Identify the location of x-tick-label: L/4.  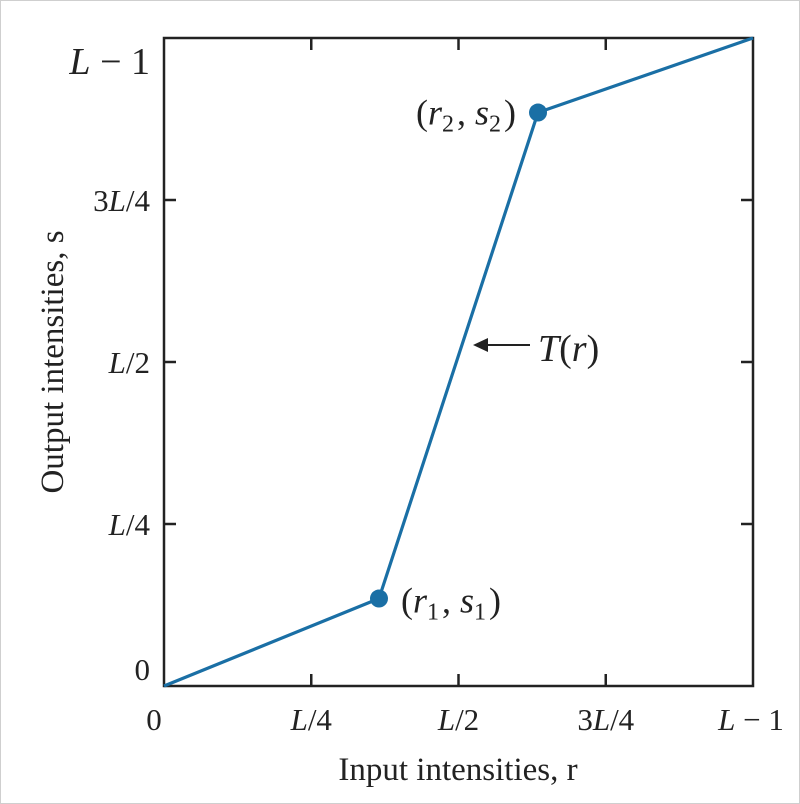
(311, 719).